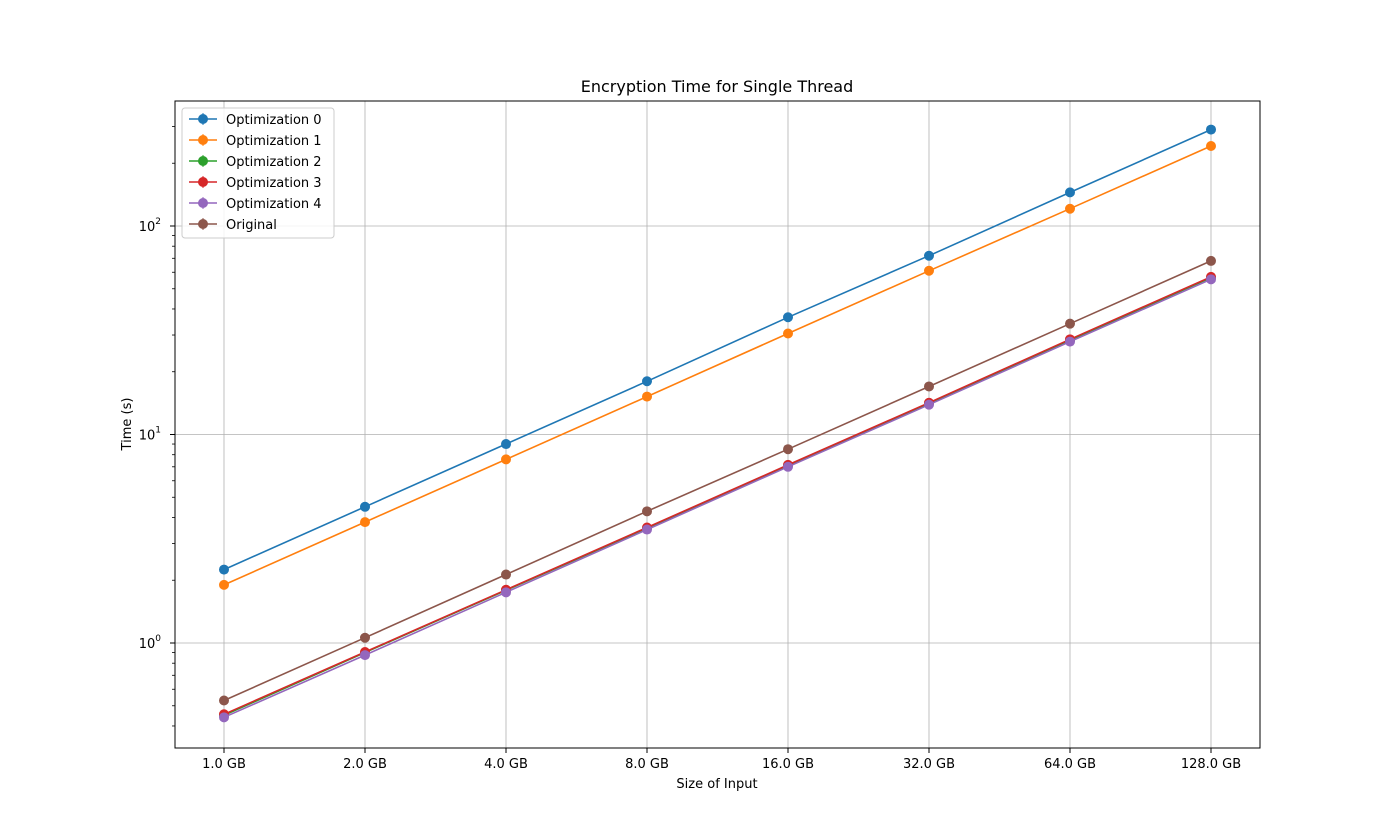  I want to click on legend-item: Optimization 4, so click(255, 204).